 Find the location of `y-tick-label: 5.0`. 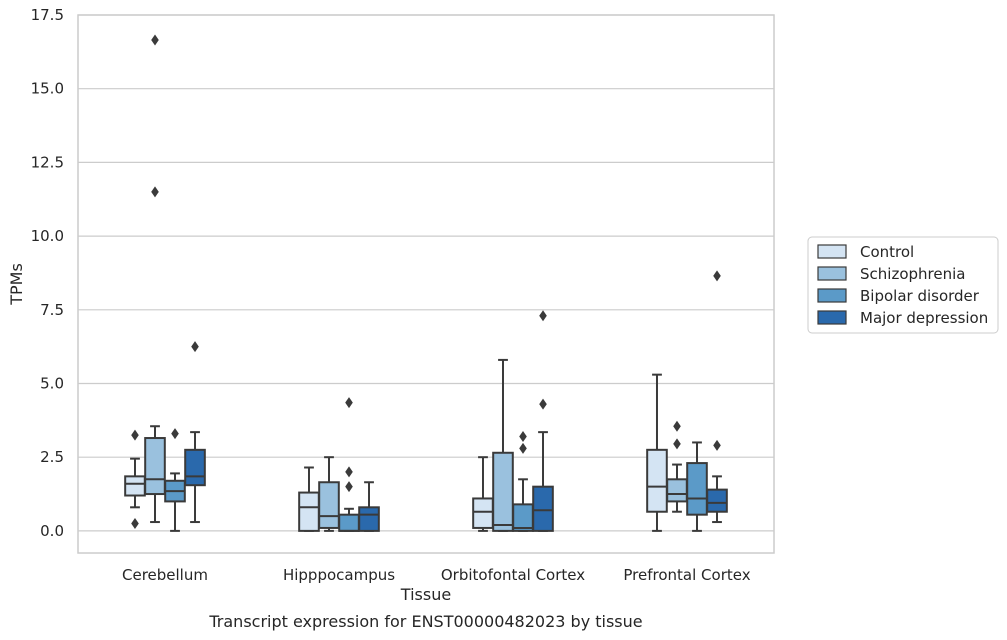

y-tick-label: 5.0 is located at coordinates (52, 383).